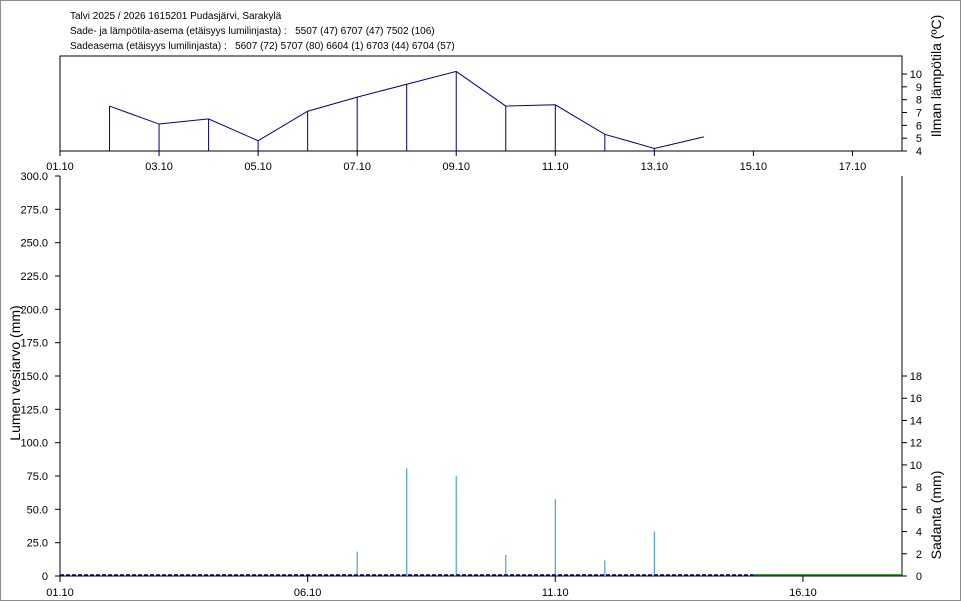 The height and width of the screenshot is (601, 961). What do you see at coordinates (34, 244) in the screenshot?
I see `swe-y-tick-label: 250.0` at bounding box center [34, 244].